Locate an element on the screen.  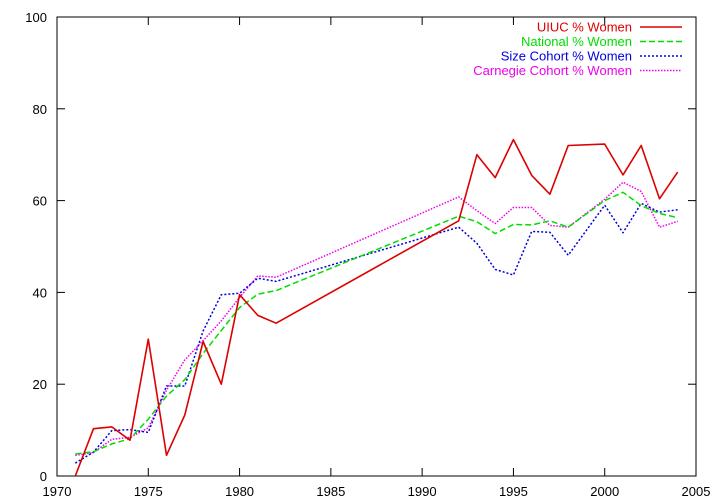
legend-label: Carnegie Cohort % Women is located at coordinates (552, 70).